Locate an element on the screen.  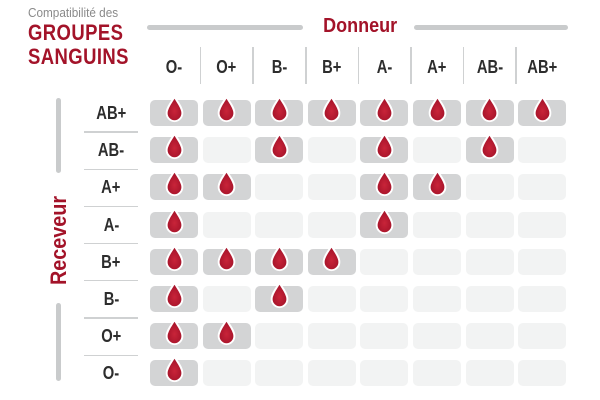
cell-O--from-A+ is located at coordinates (437, 373).